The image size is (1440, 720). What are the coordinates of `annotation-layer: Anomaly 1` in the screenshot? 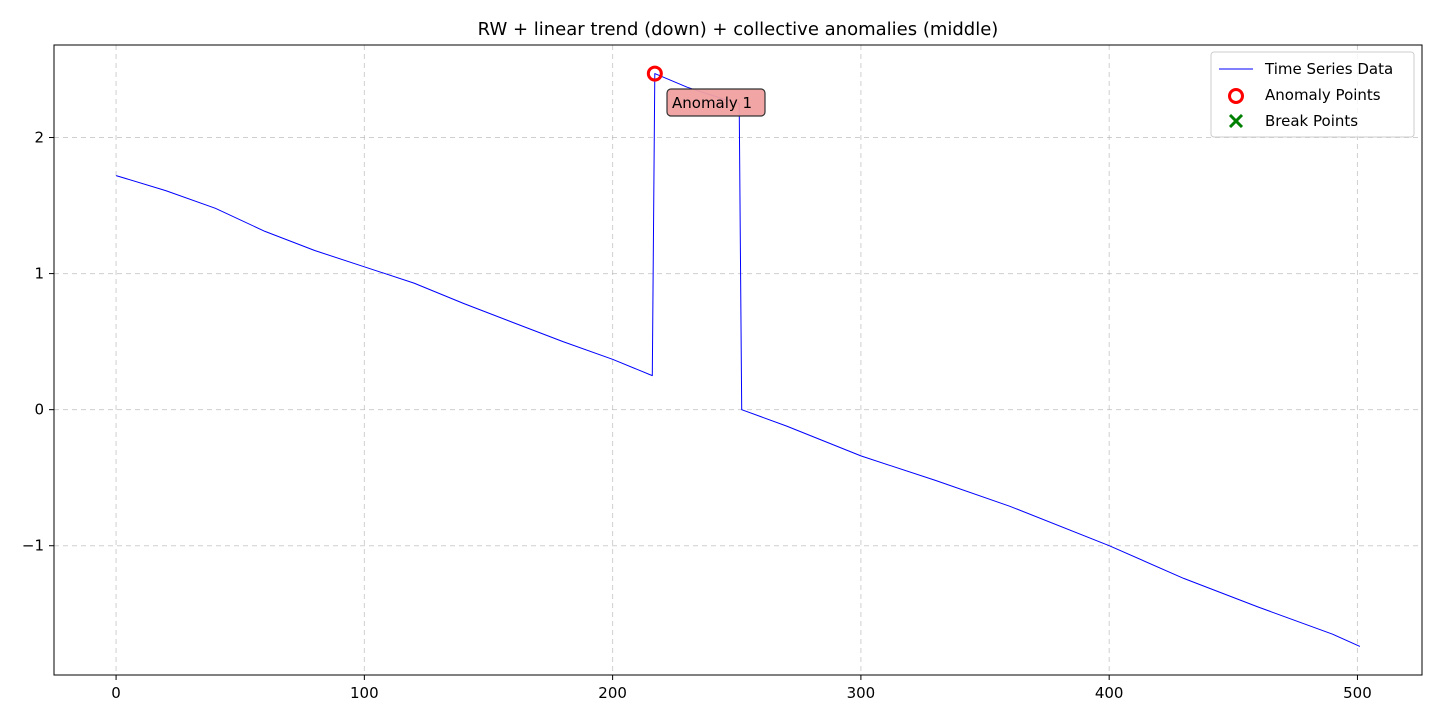 It's located at (716, 102).